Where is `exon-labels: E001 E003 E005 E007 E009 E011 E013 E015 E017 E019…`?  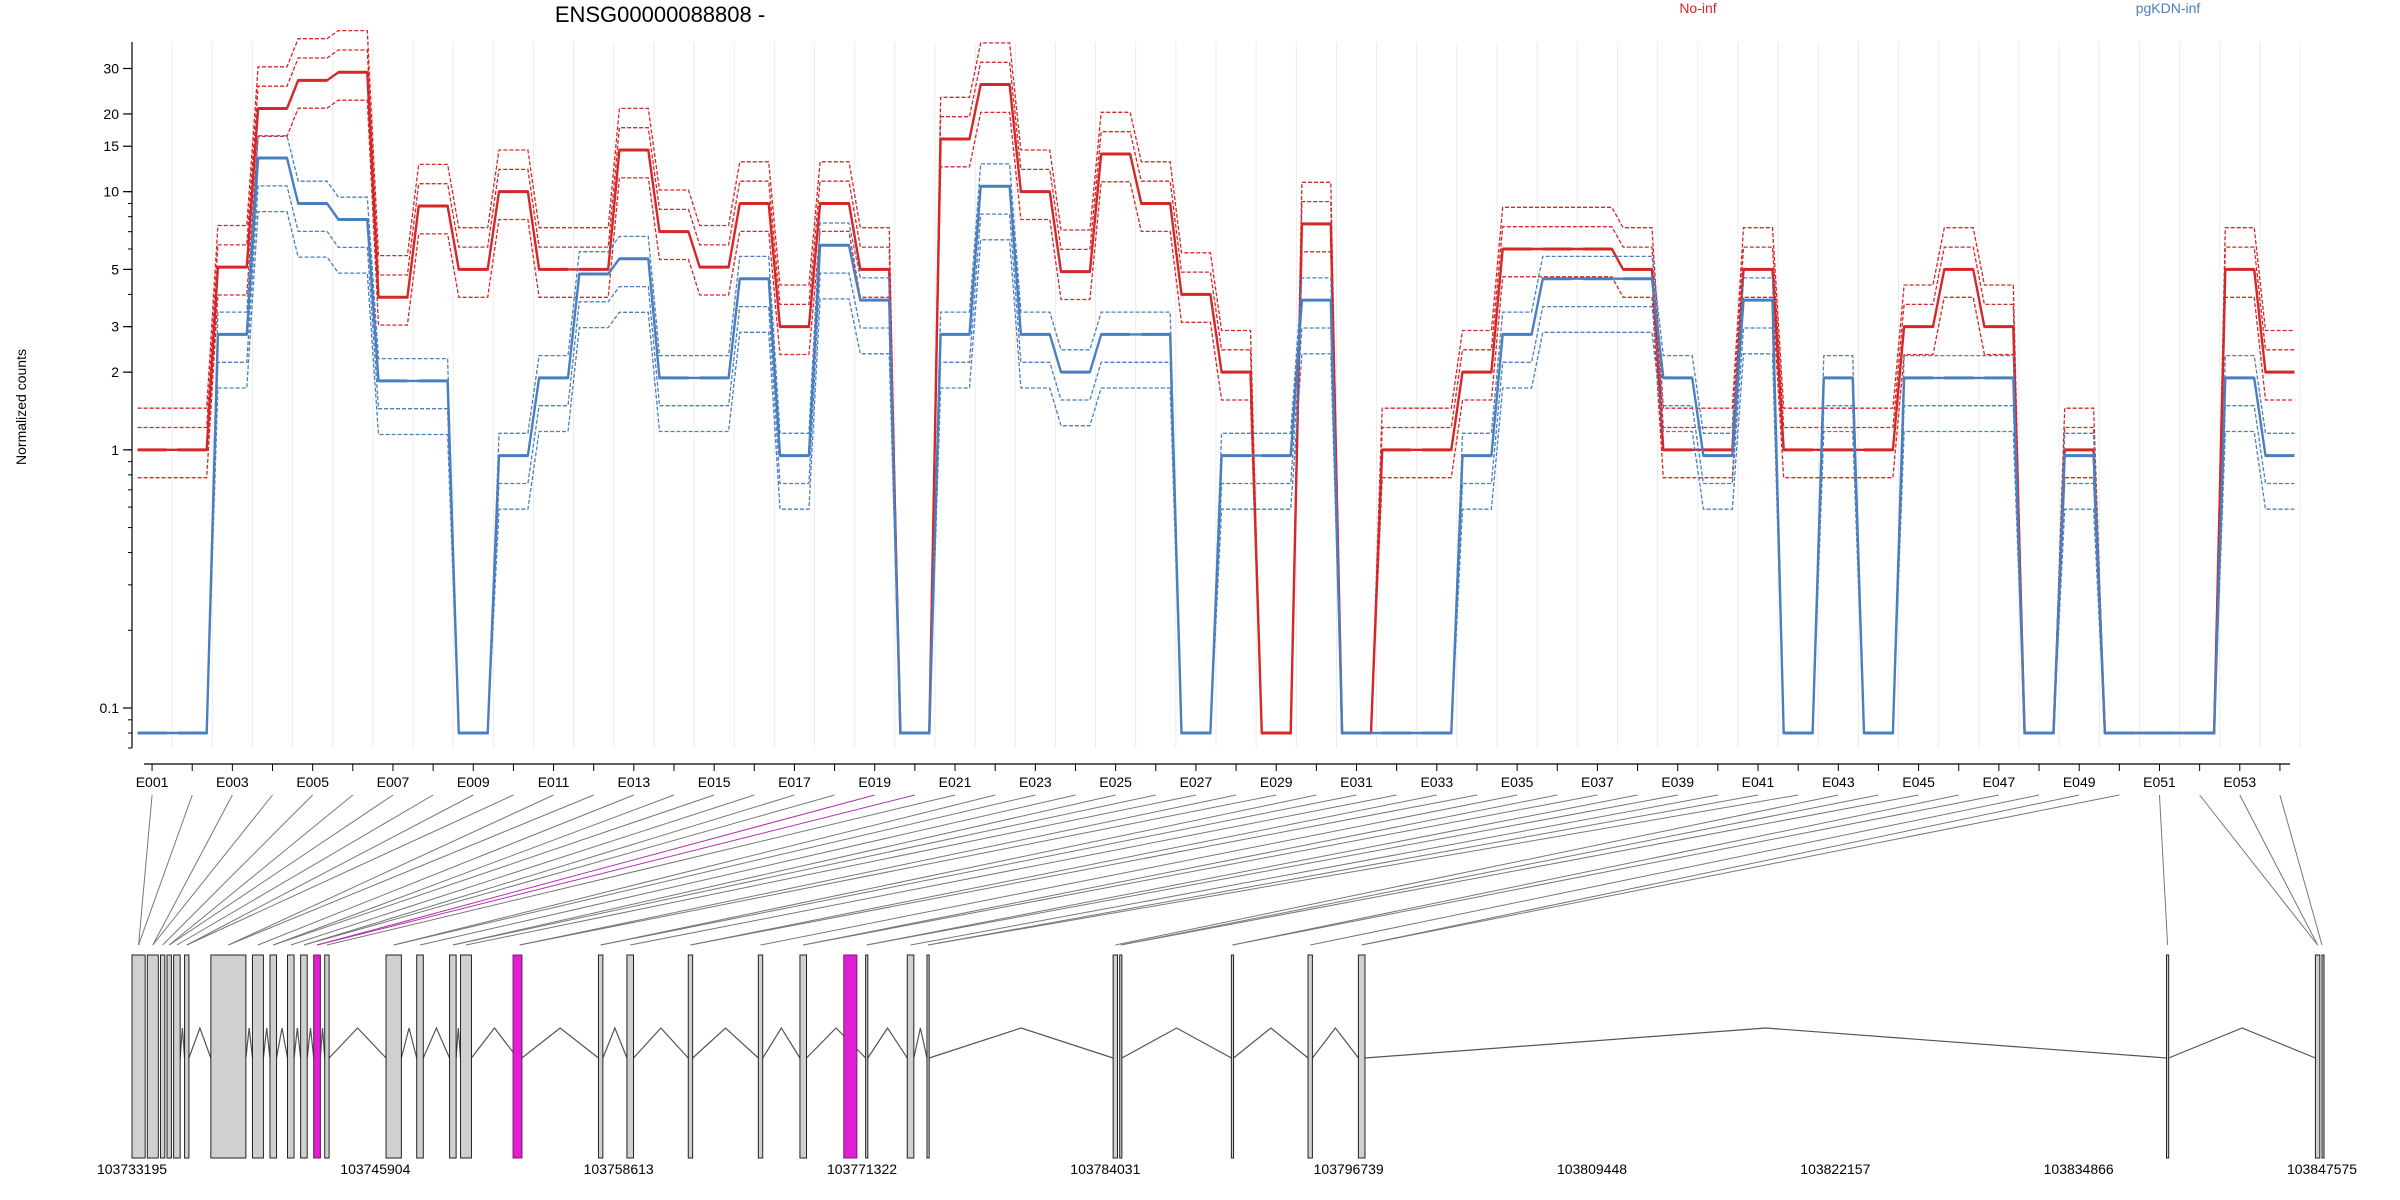
exon-labels: E001 E003 E005 E007 E009 E011 E013 E015 E017 E019… is located at coordinates (1208, 777).